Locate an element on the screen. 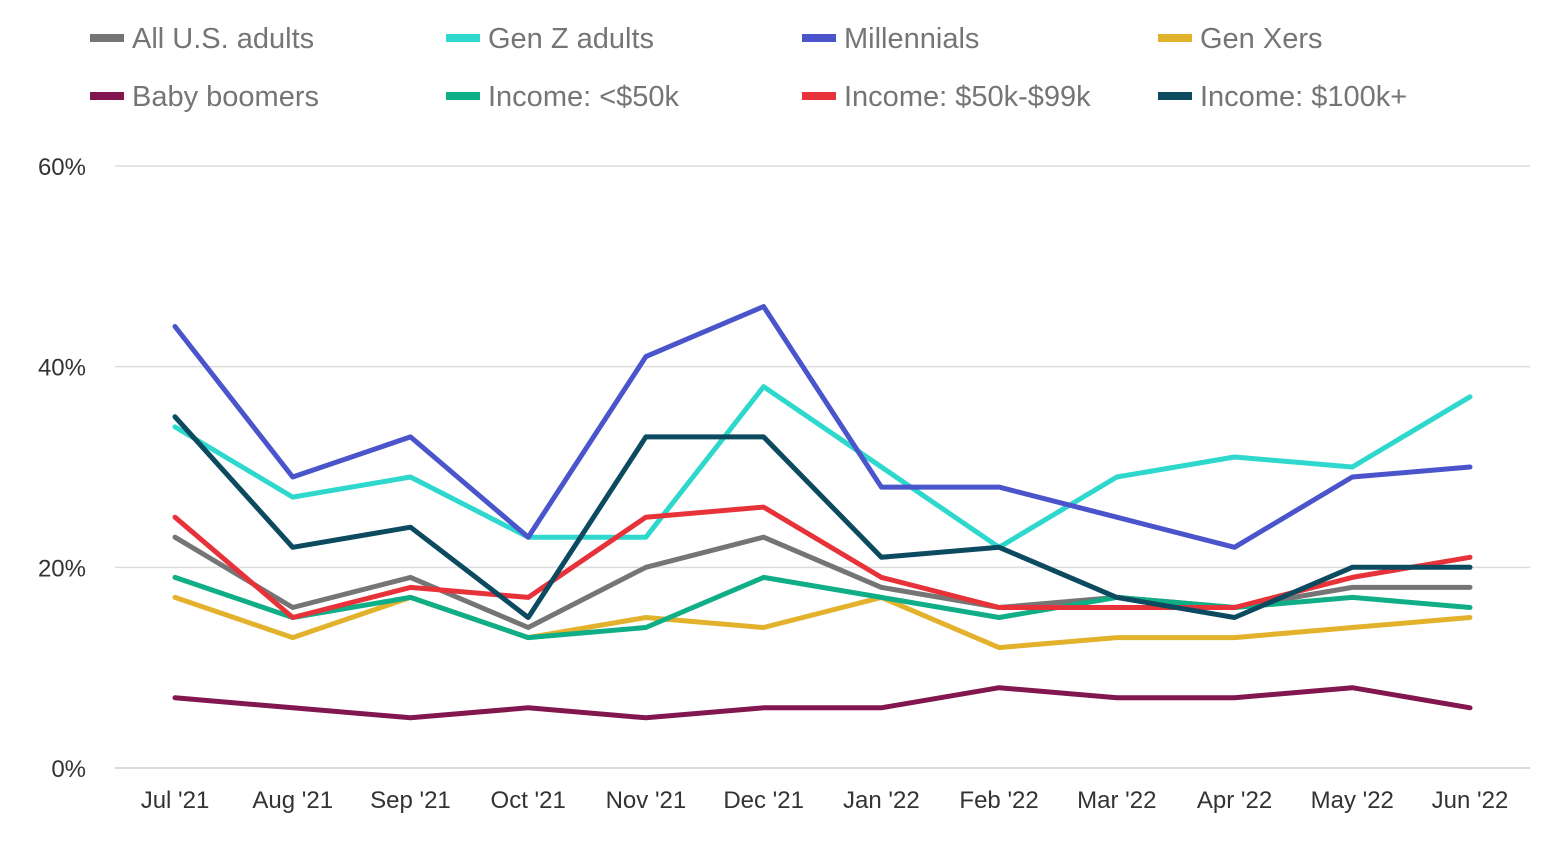  x-tick-label: Apr '22 is located at coordinates (1234, 800).